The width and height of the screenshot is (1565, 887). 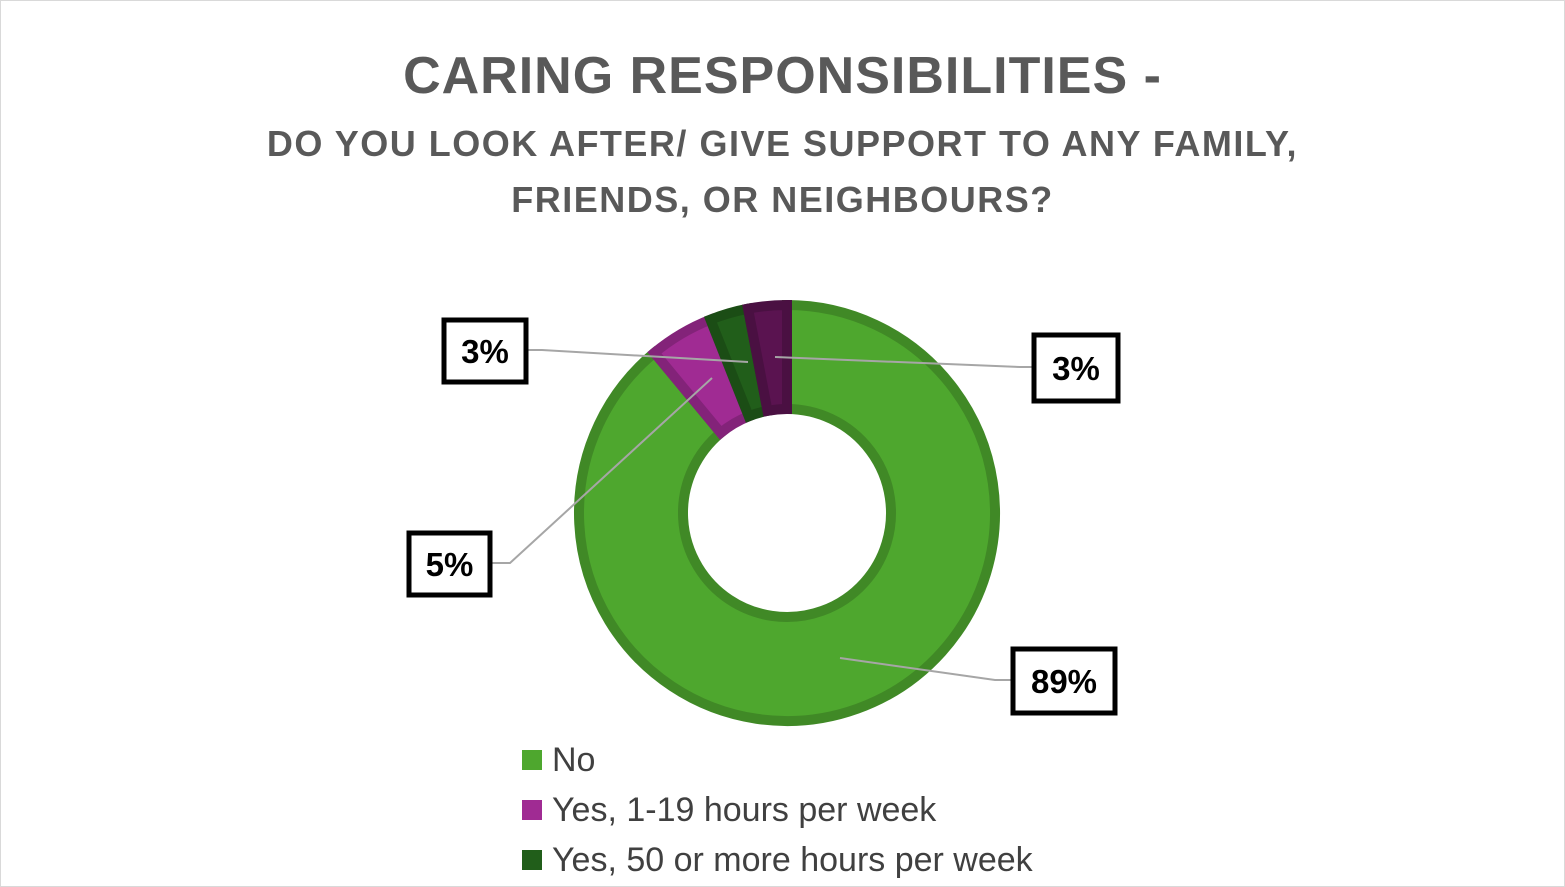 What do you see at coordinates (574, 760) in the screenshot?
I see `legend-label: No` at bounding box center [574, 760].